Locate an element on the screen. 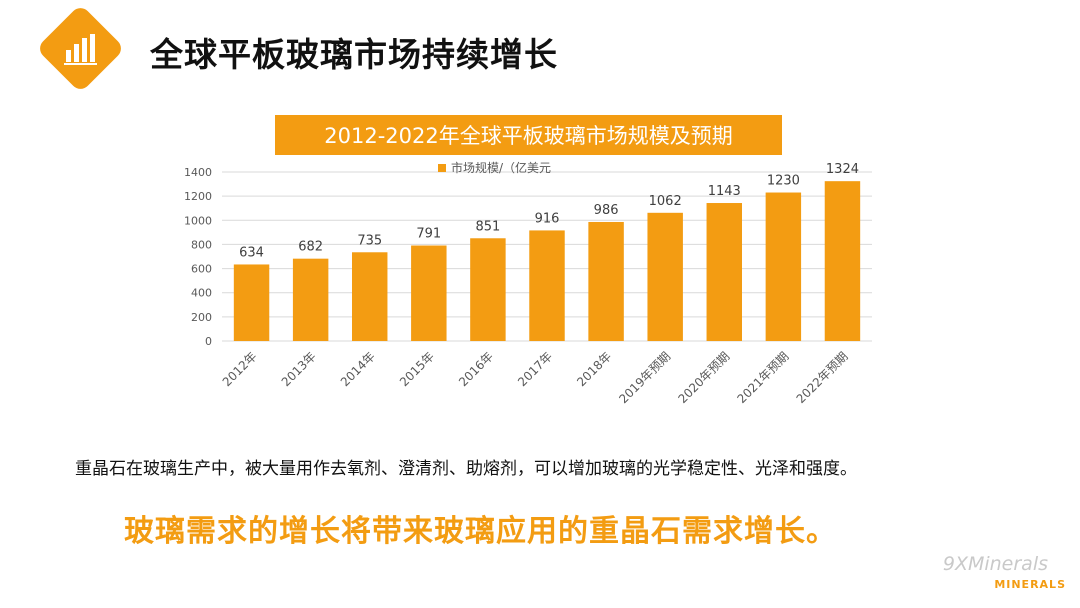  data-label: 735 is located at coordinates (369, 240).